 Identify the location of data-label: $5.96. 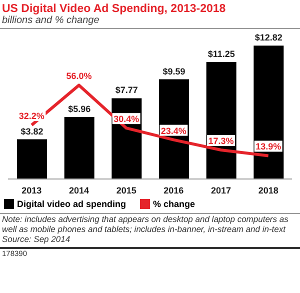
(79, 109).